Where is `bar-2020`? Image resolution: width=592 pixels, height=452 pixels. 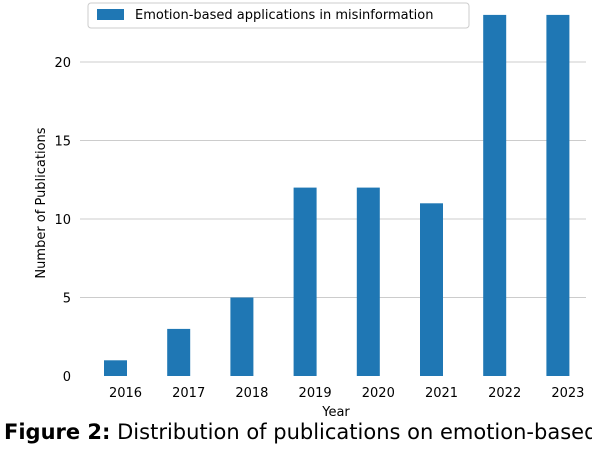 bar-2020 is located at coordinates (368, 281).